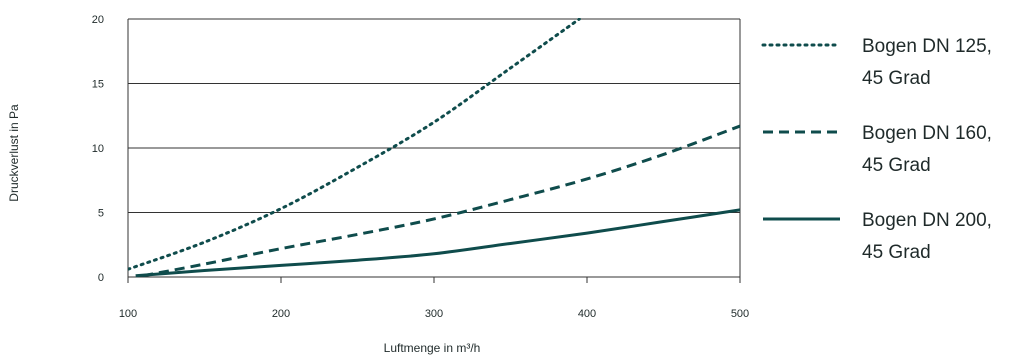  I want to click on legend-label: Bogen DN 125,, so click(927, 46).